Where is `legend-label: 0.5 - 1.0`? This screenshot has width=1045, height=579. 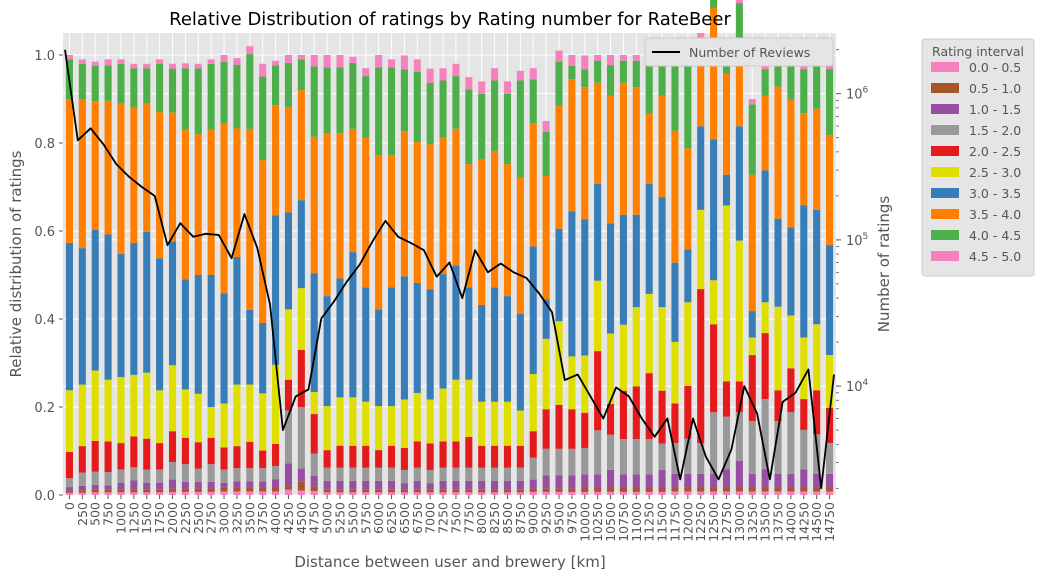 legend-label: 0.5 - 1.0 is located at coordinates (995, 88).